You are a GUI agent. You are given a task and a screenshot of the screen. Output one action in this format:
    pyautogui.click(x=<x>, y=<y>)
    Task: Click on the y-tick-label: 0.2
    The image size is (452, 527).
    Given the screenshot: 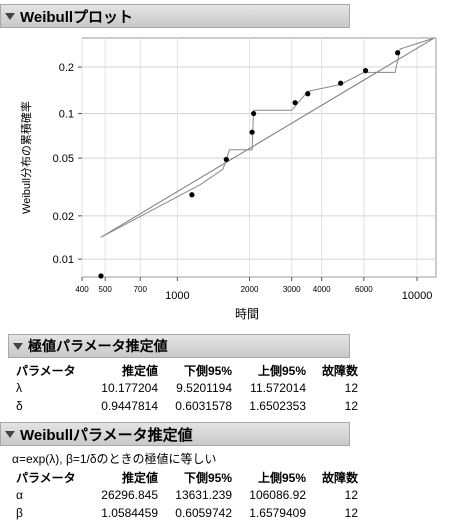 What is the action you would take?
    pyautogui.click(x=66, y=68)
    